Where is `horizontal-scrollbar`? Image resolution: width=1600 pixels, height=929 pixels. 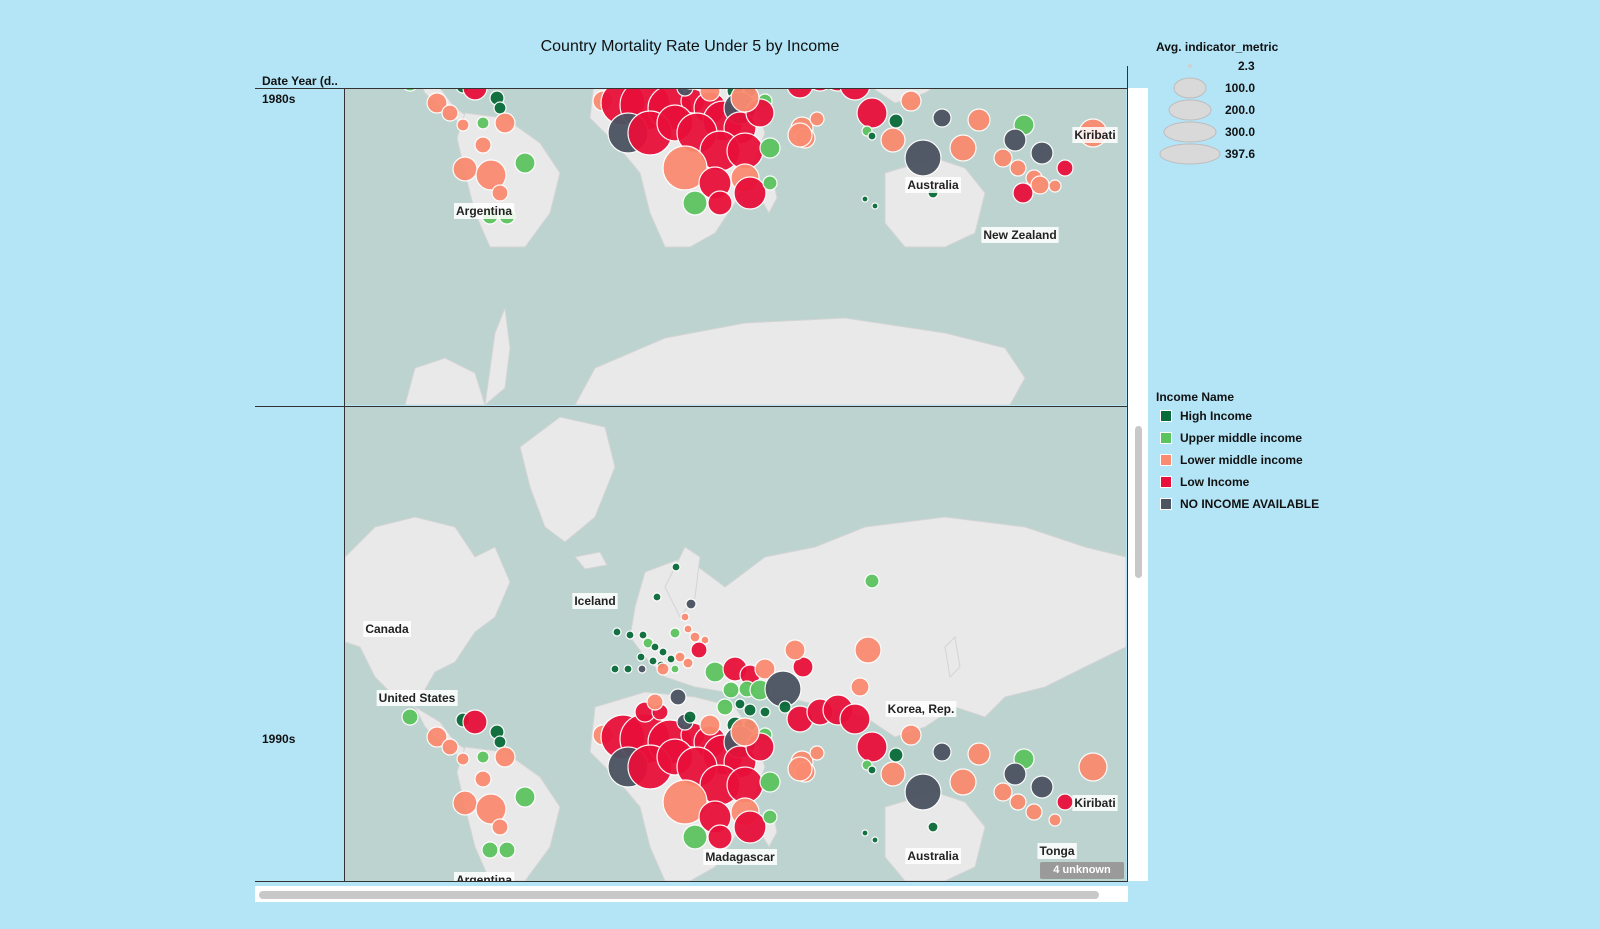 horizontal-scrollbar is located at coordinates (691, 894).